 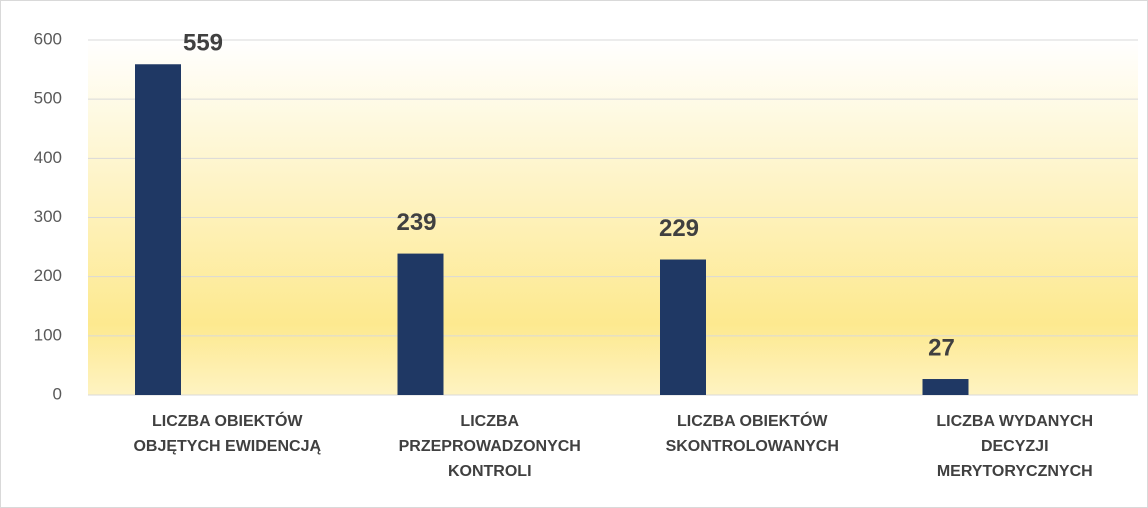 What do you see at coordinates (752, 446) in the screenshot?
I see `x-tick-label: SKONTROLOWANYCH` at bounding box center [752, 446].